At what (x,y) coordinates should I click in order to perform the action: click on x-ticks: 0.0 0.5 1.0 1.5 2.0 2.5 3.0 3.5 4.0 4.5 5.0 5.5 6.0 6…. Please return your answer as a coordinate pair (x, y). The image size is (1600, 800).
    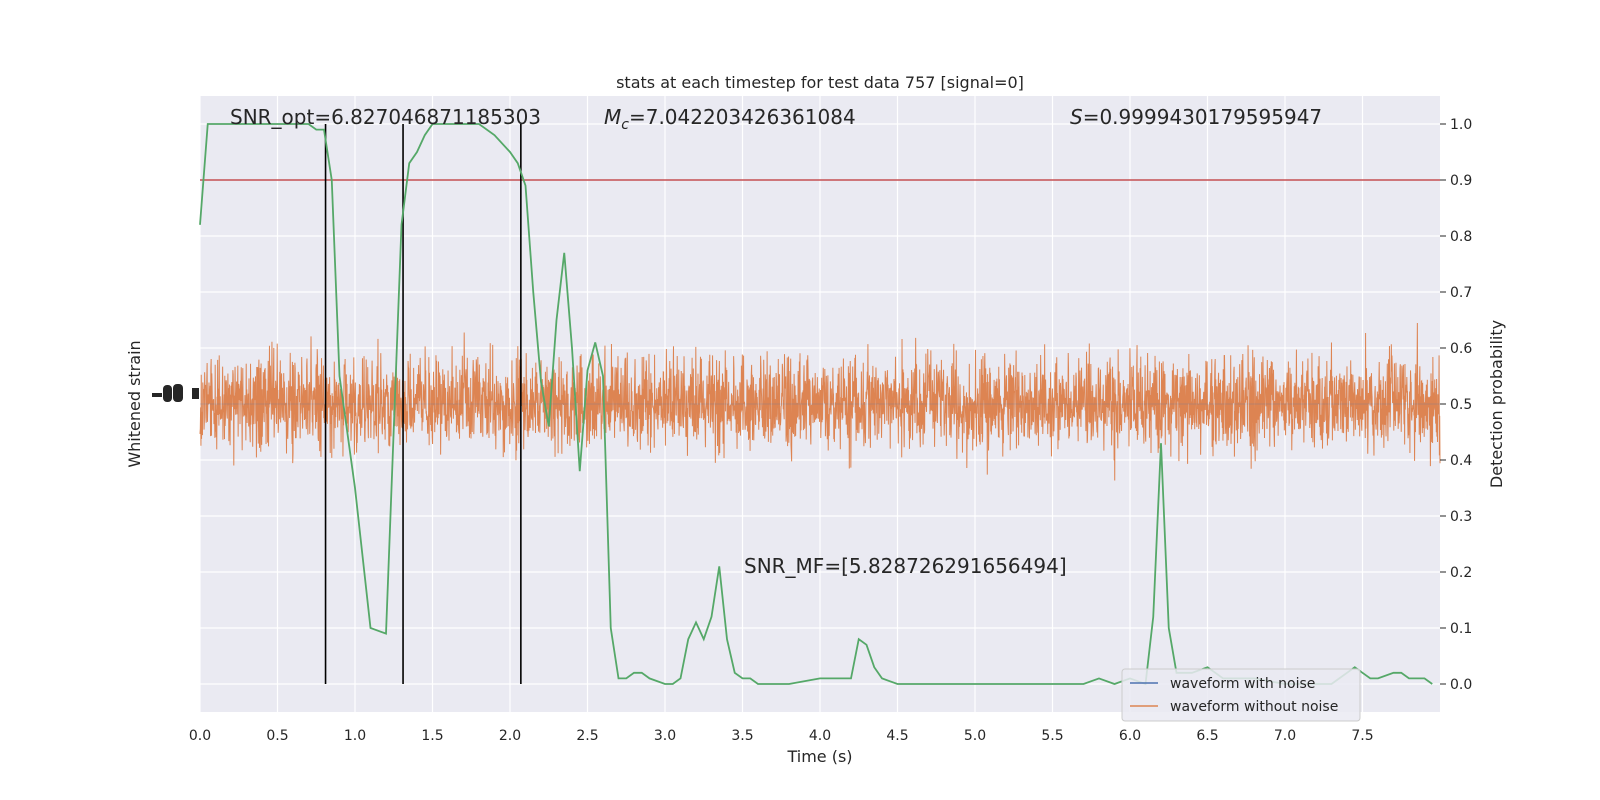
    Looking at the image, I should click on (781, 736).